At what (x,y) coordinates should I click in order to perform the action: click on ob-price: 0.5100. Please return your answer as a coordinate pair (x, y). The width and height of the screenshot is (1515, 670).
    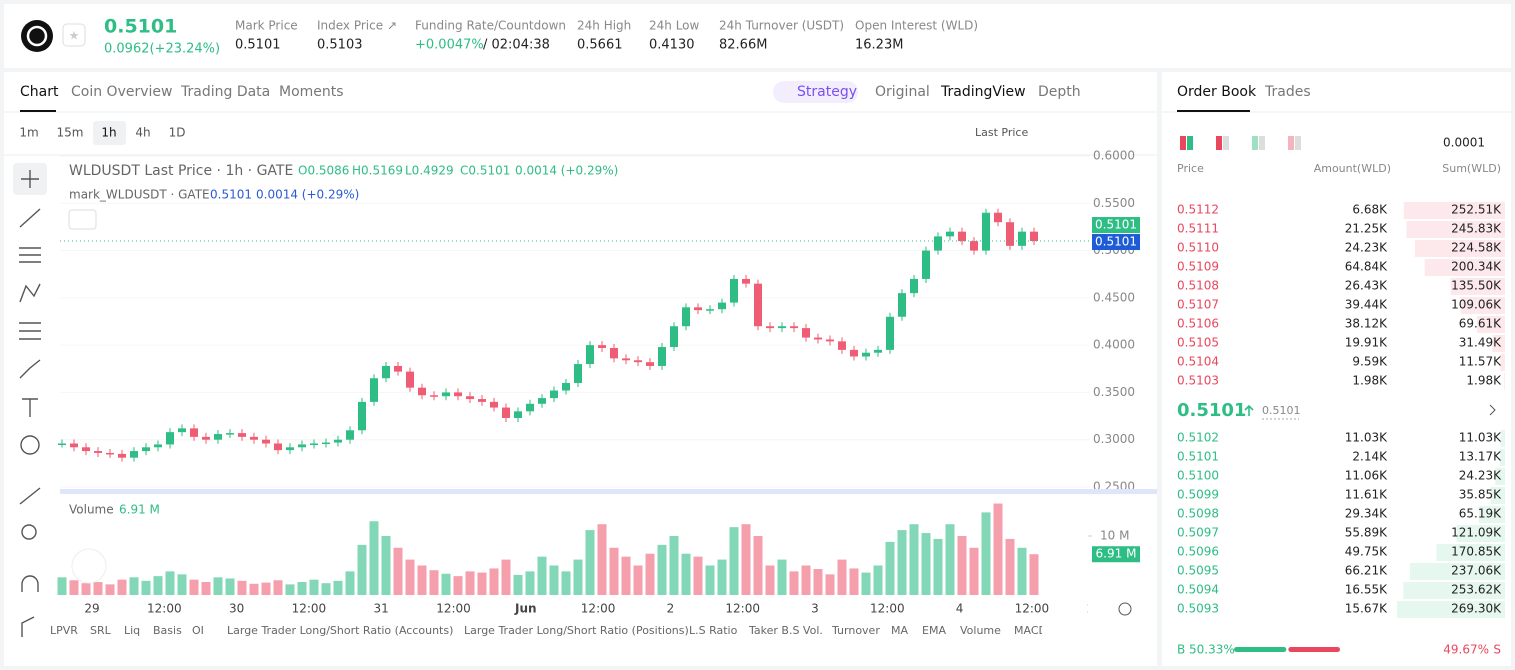
    Looking at the image, I should click on (1198, 476).